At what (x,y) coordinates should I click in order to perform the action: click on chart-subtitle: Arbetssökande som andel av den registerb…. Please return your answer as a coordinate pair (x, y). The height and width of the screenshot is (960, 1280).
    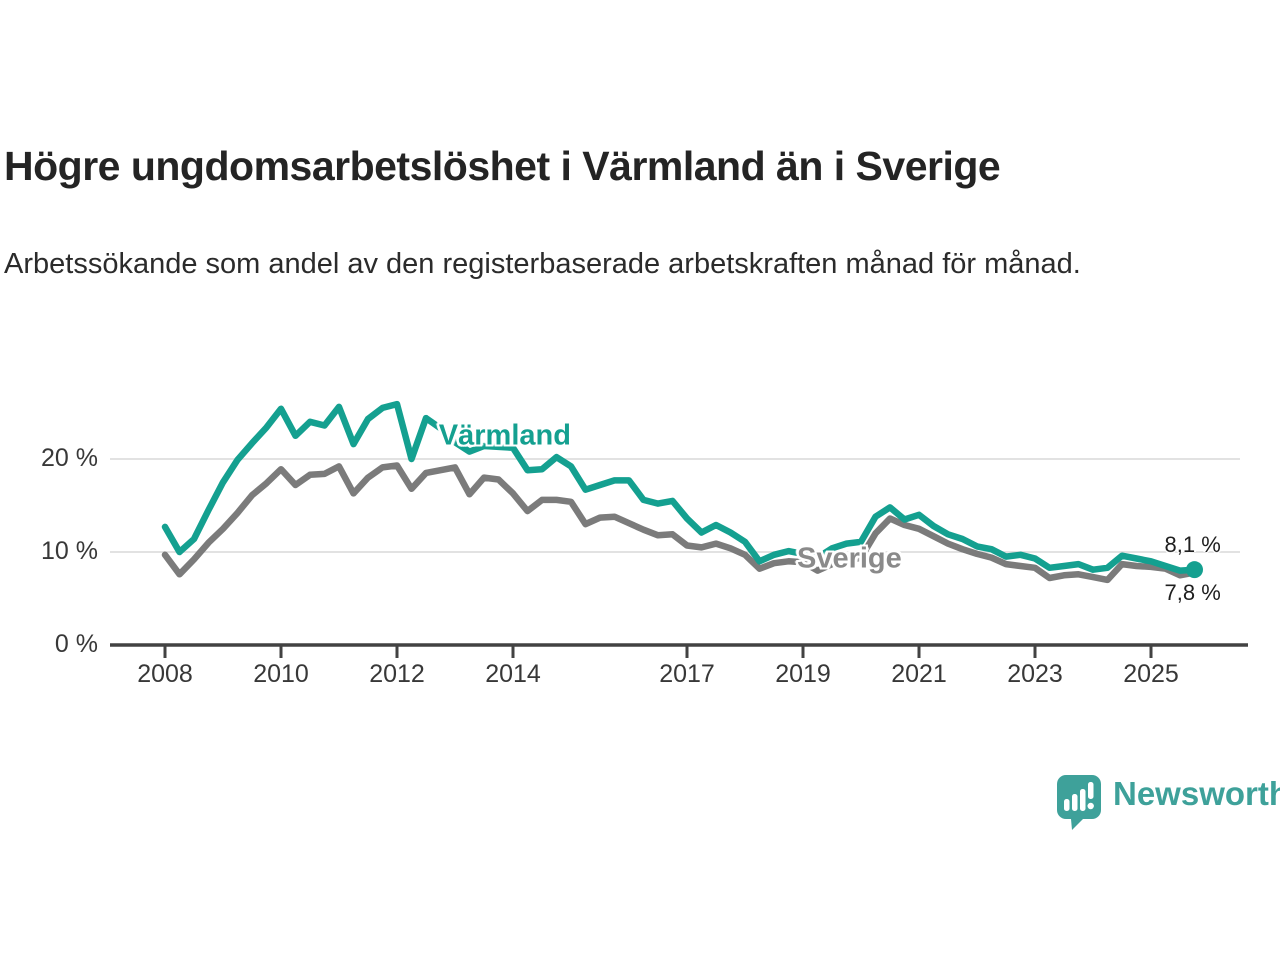
    Looking at the image, I should click on (542, 264).